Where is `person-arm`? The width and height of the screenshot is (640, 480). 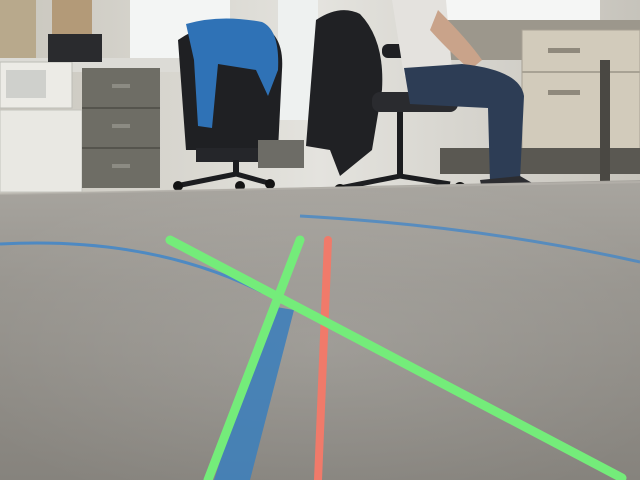 person-arm is located at coordinates (456, 40).